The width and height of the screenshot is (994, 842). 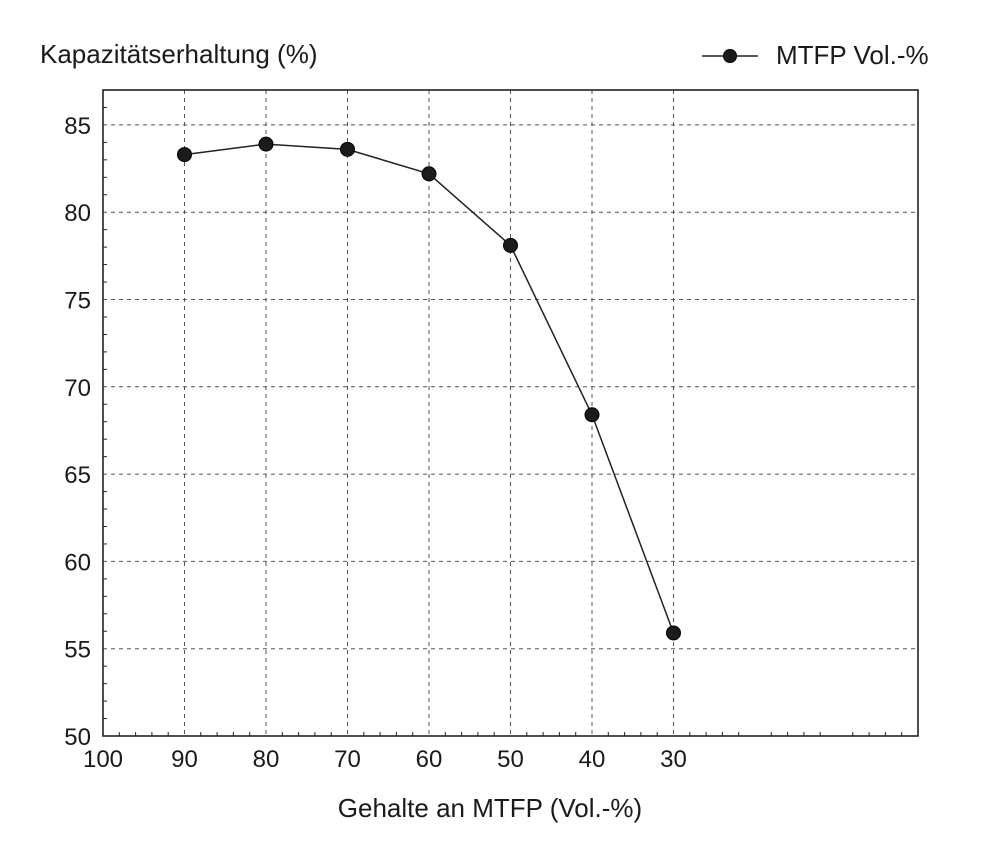 What do you see at coordinates (184, 759) in the screenshot?
I see `x-tick-label-90: 90` at bounding box center [184, 759].